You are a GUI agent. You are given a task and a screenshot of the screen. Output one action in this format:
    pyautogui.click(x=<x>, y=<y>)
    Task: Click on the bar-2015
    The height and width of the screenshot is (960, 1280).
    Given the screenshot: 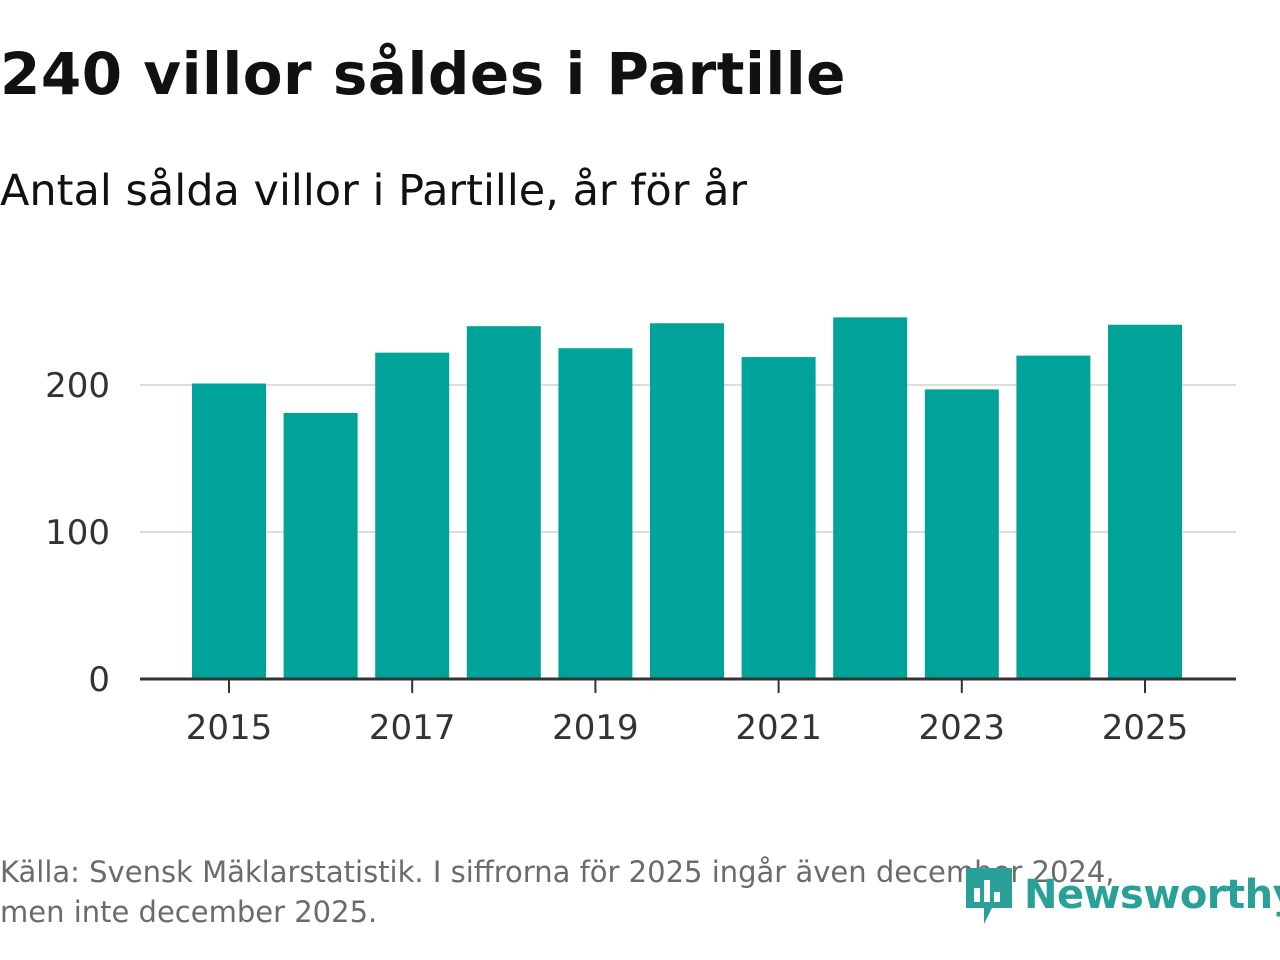 What is the action you would take?
    pyautogui.click(x=229, y=531)
    